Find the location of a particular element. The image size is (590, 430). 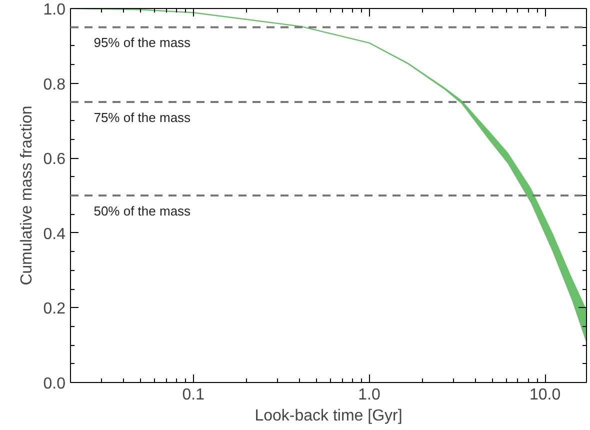

y-tick-label: 0.0 is located at coordinates (54, 384).